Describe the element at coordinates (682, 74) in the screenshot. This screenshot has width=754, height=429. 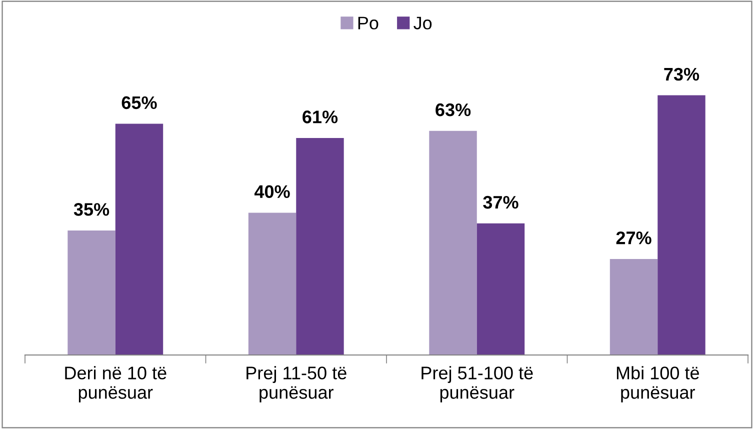
I see `data-label: 73%` at that location.